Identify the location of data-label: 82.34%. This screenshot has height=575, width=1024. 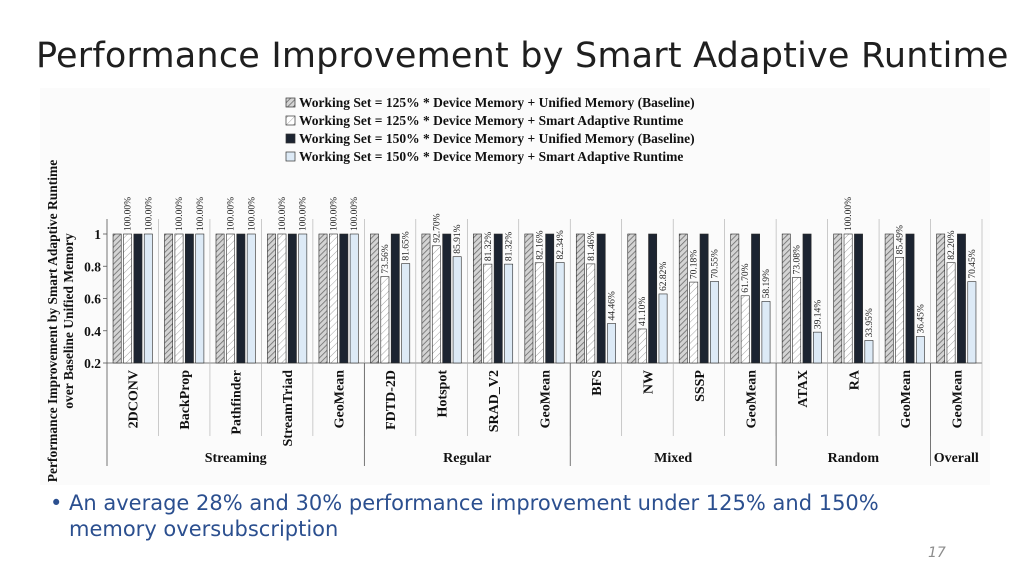
(561, 244).